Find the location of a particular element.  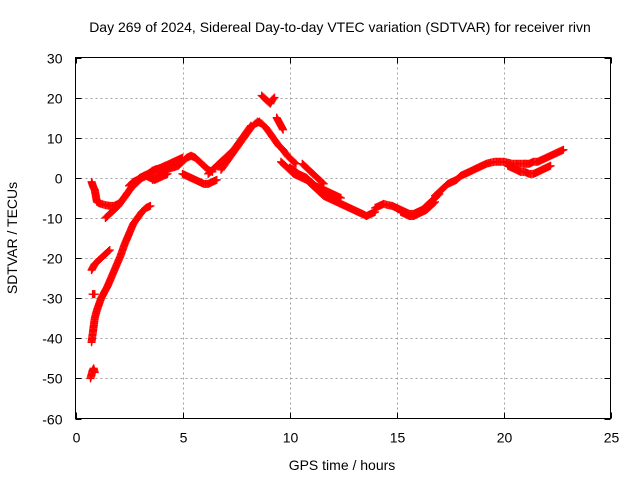

y-tick-label: 10 is located at coordinates (55, 139).